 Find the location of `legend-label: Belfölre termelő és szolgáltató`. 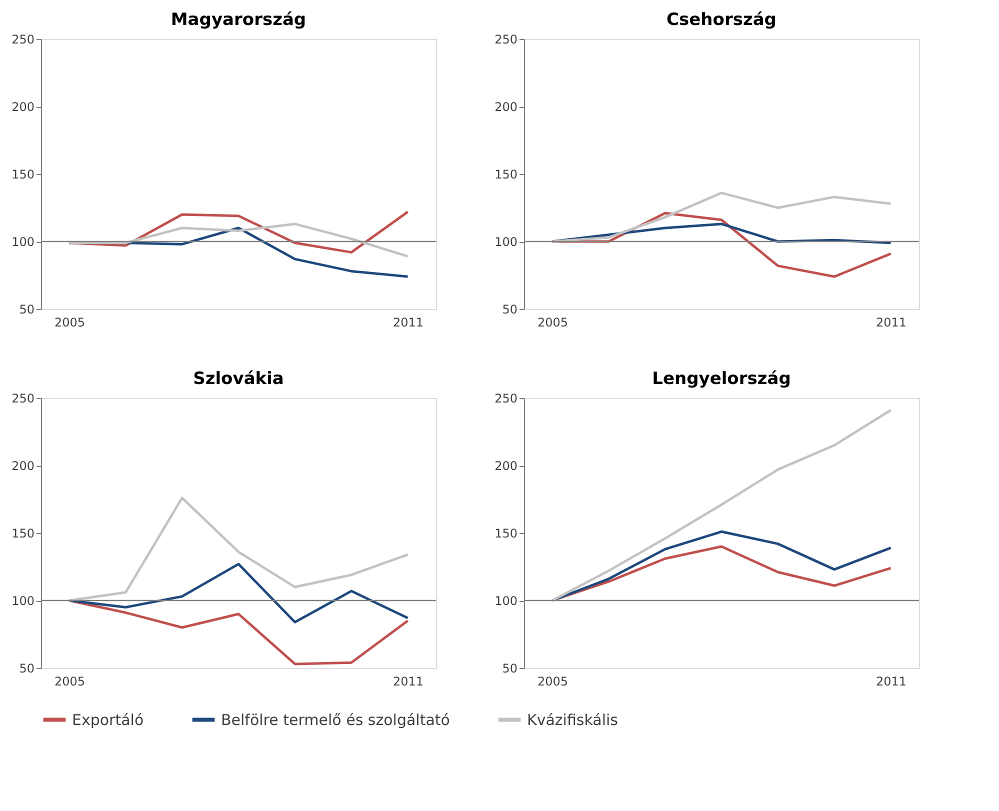

legend-label: Belfölre termelő és szolgáltató is located at coordinates (335, 719).